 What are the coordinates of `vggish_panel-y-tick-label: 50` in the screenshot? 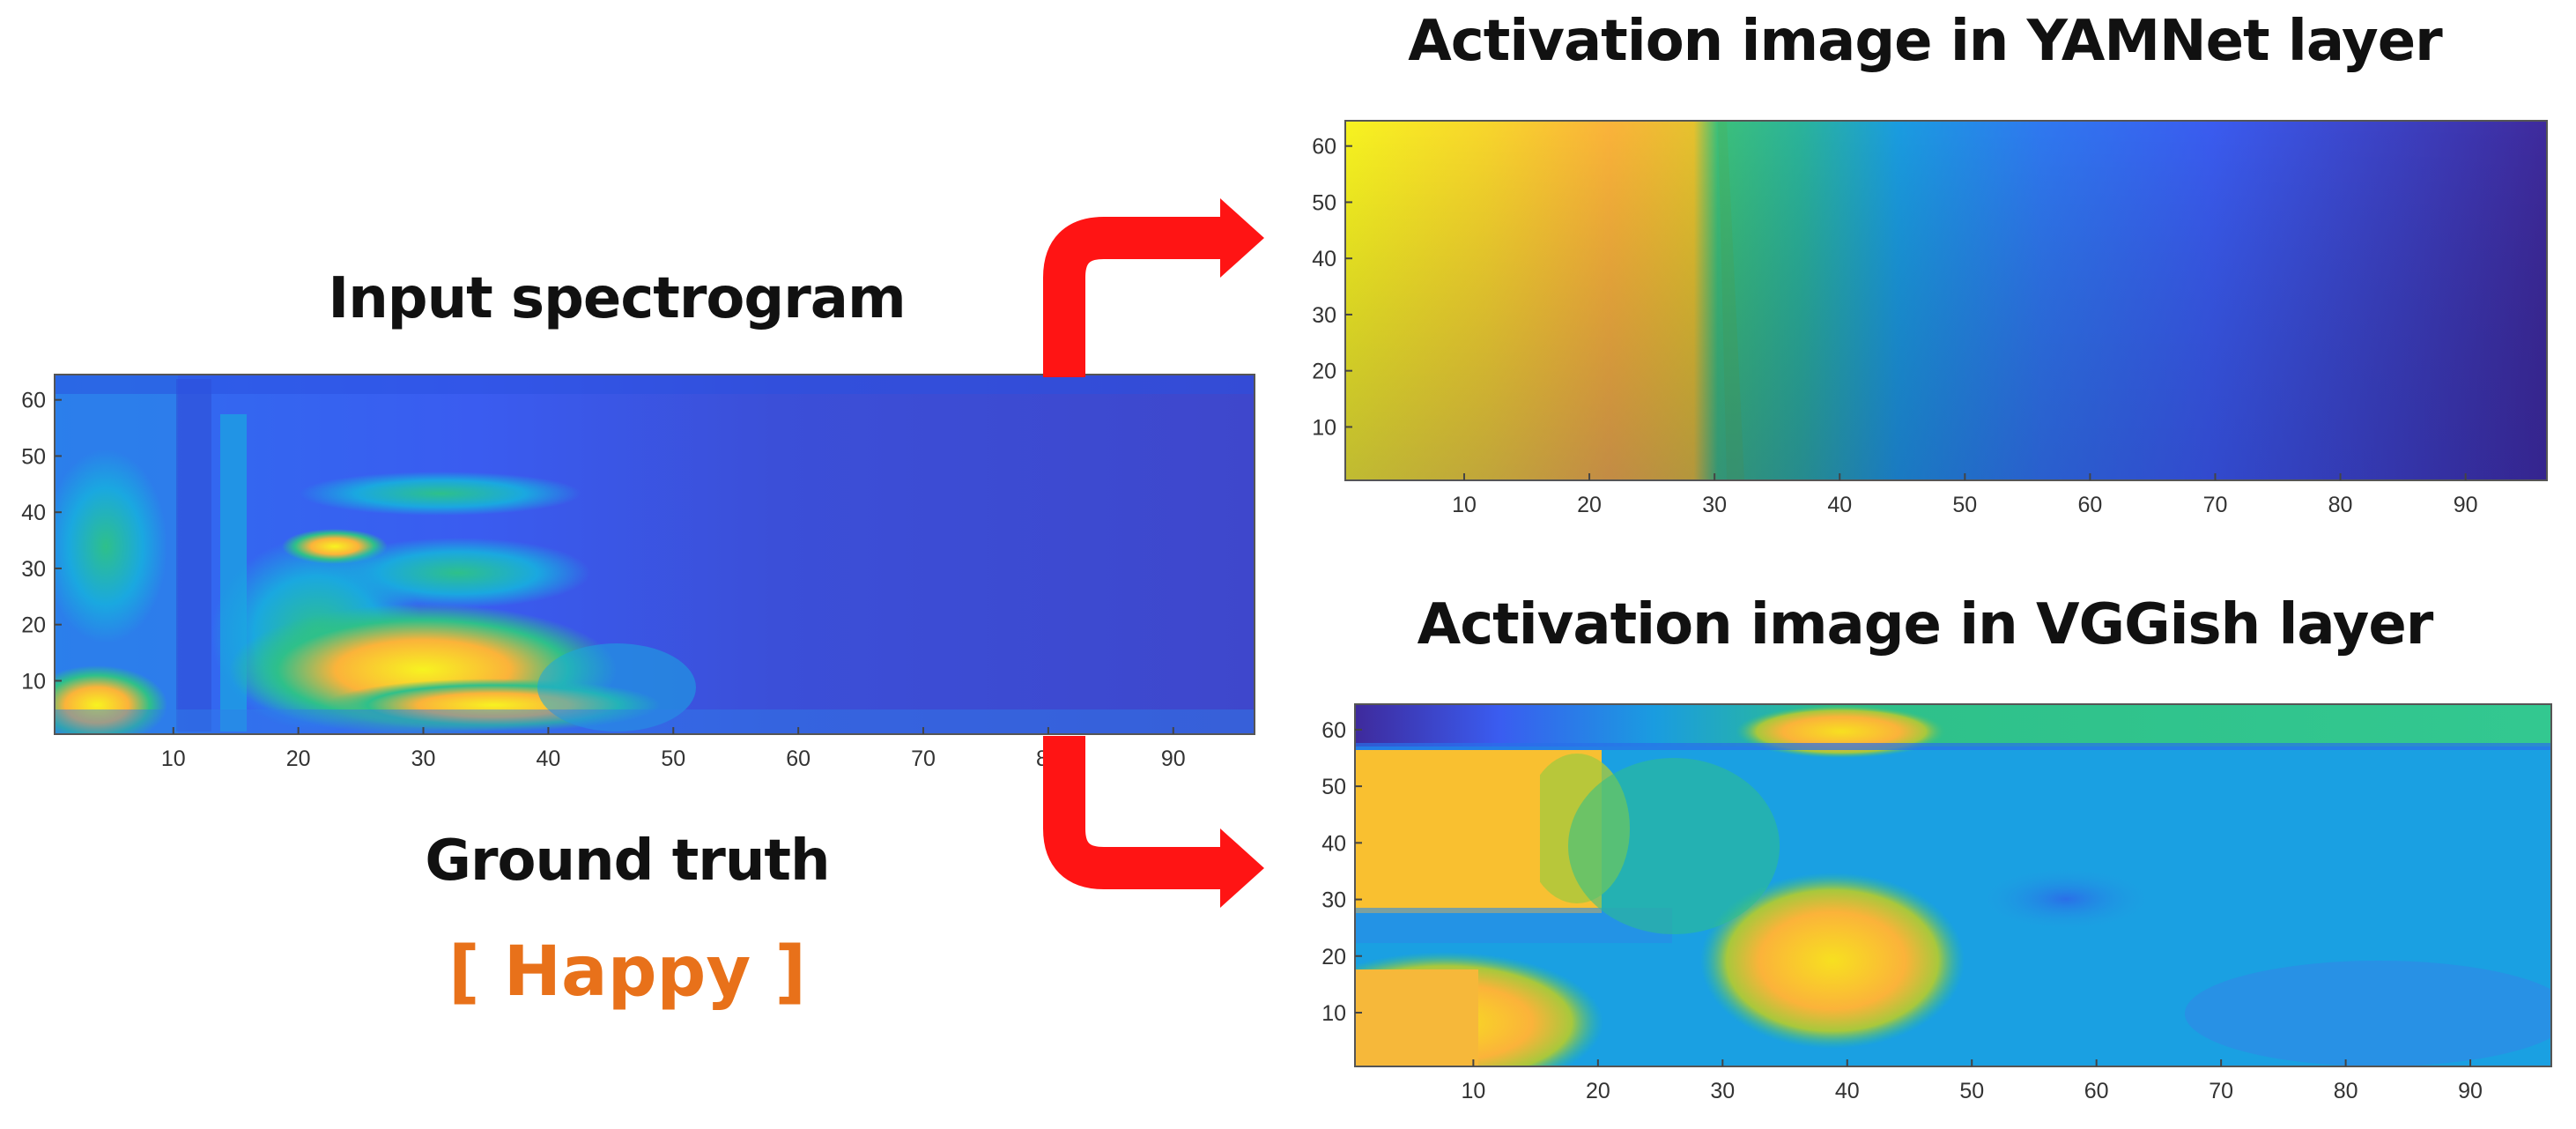 It's located at (1333, 787).